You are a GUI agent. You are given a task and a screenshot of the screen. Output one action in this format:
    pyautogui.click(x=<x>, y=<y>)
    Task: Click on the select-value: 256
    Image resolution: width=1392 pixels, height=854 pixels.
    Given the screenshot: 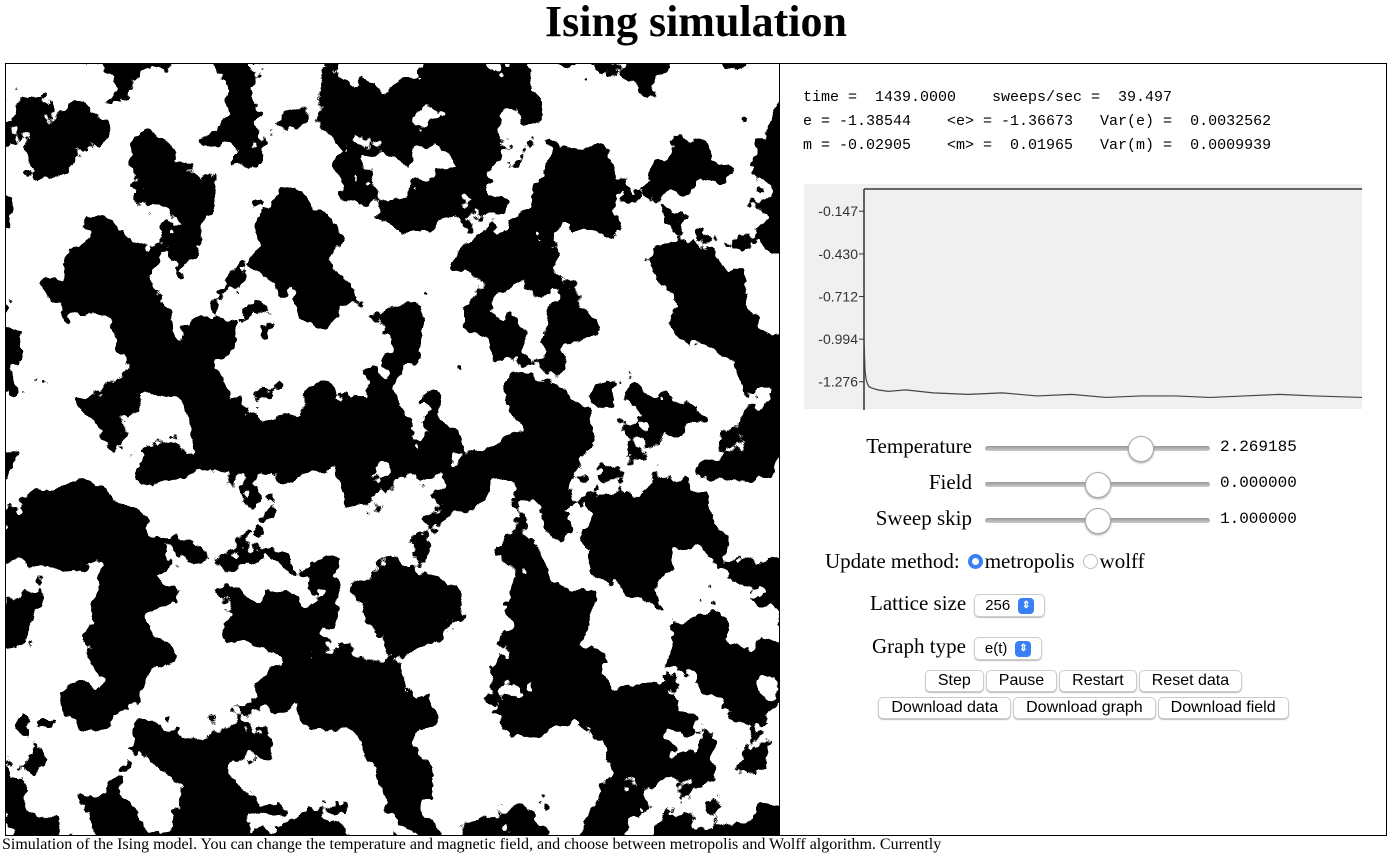 What is the action you would take?
    pyautogui.click(x=998, y=605)
    